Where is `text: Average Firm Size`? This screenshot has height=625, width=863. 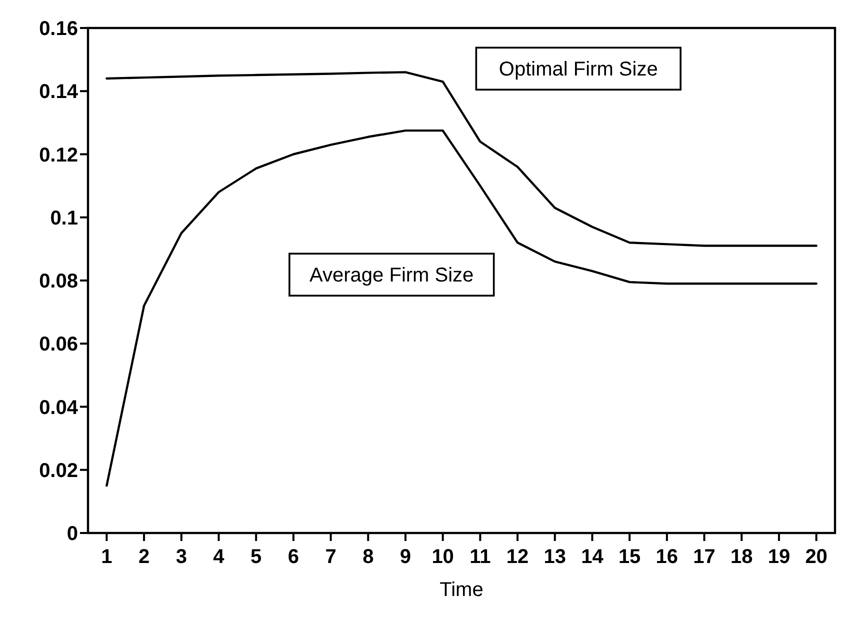 text: Average Firm Size is located at coordinates (392, 275).